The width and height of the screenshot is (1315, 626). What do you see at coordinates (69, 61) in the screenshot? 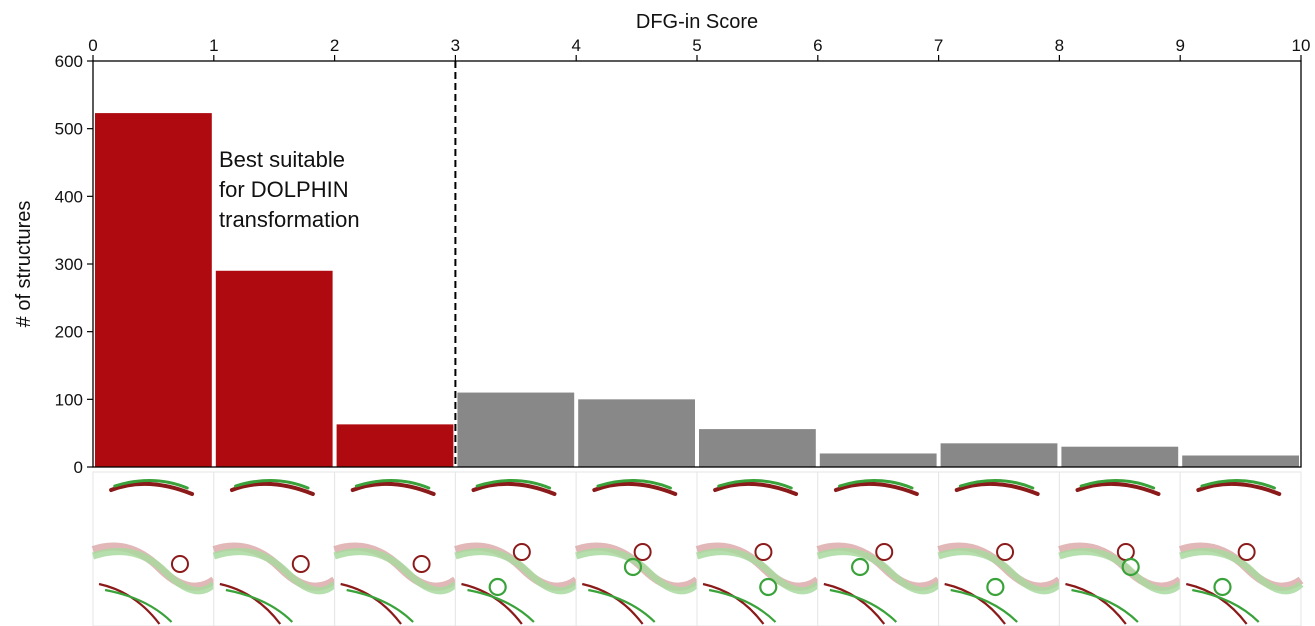
I see `y-tick-label-6: 600` at bounding box center [69, 61].